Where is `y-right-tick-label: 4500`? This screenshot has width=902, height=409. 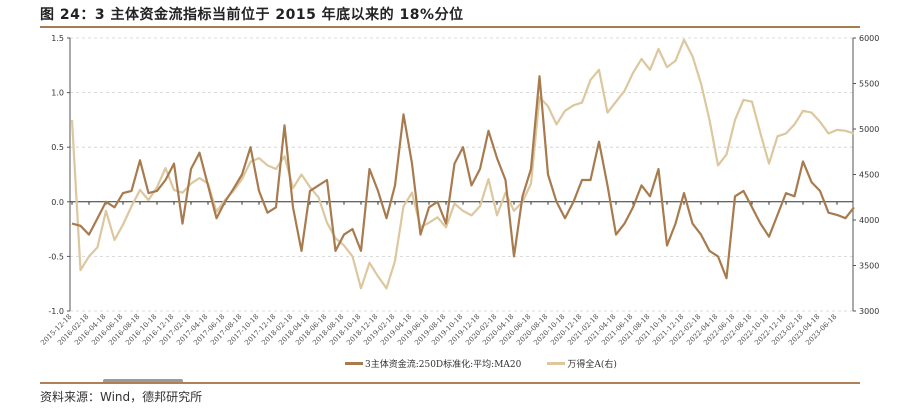 y-right-tick-label: 4500 is located at coordinates (869, 175).